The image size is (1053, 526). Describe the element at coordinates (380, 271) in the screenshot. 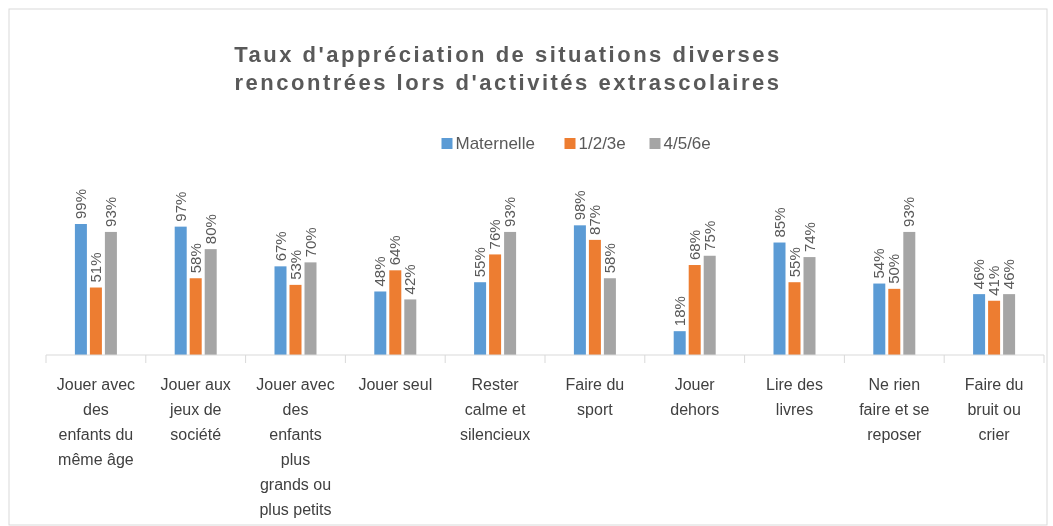

I see `data-label: 48%` at that location.